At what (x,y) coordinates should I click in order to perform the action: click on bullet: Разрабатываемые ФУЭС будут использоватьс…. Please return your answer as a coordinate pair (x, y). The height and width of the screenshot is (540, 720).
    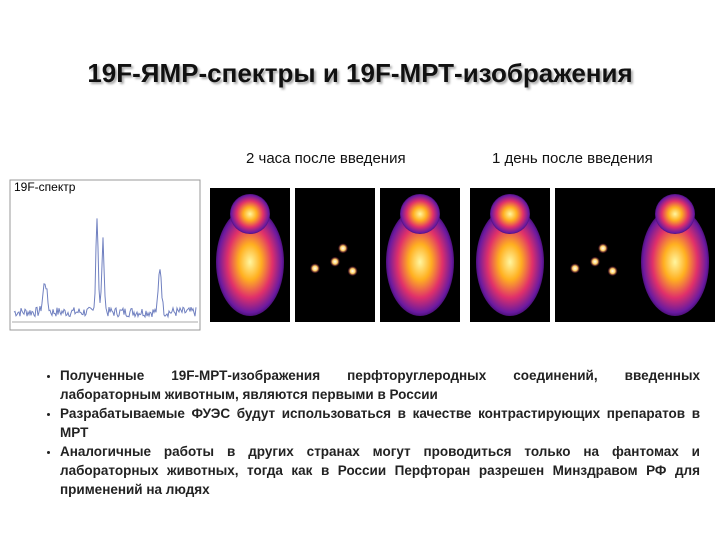
    Looking at the image, I should click on (380, 423).